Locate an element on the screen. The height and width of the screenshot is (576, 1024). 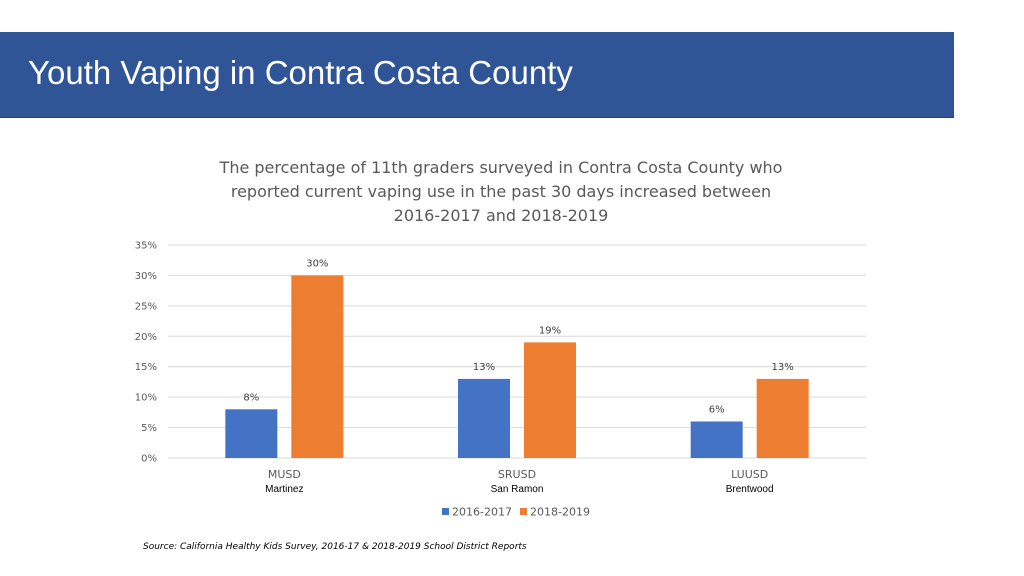
y-tick-label: 10% is located at coordinates (146, 398).